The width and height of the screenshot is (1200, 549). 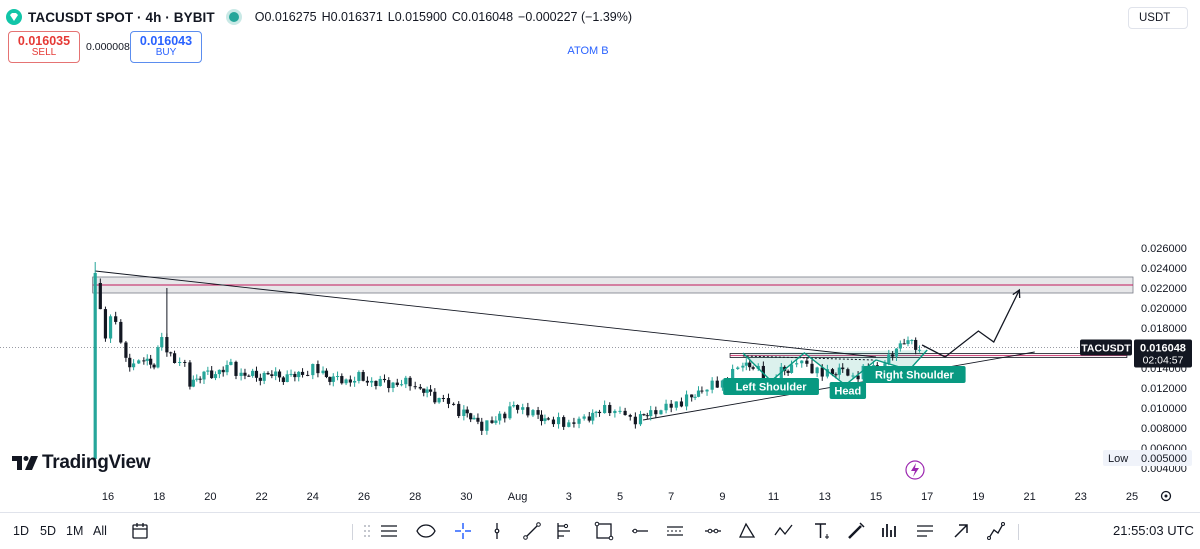 What do you see at coordinates (1164, 329) in the screenshot?
I see `y-tick-label: 0.018000` at bounding box center [1164, 329].